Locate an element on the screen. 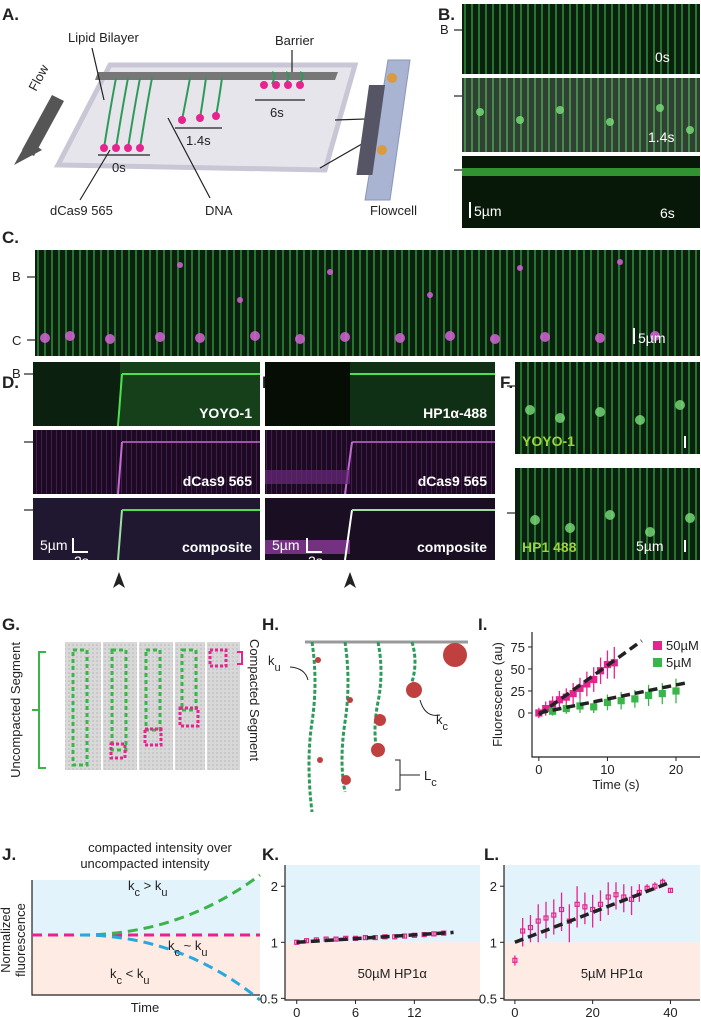 This screenshot has height=1017, width=701. legend-label: 5µM is located at coordinates (679, 662).